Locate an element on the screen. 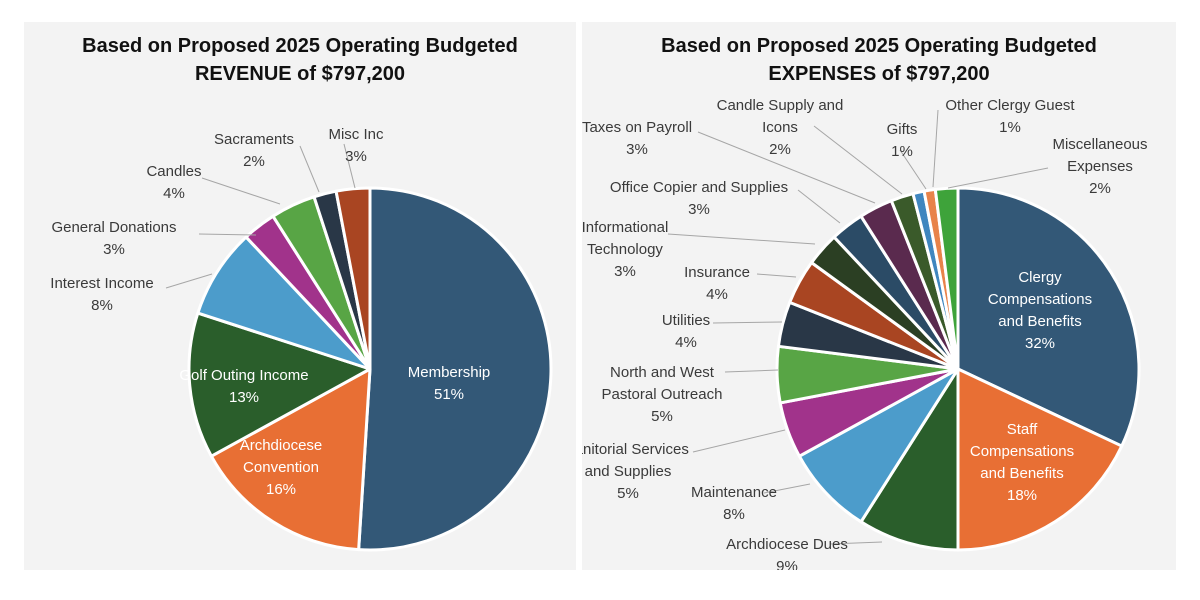  expenses-label-archdiocese-dues: Archdiocese Dues 9% is located at coordinates (787, 553).